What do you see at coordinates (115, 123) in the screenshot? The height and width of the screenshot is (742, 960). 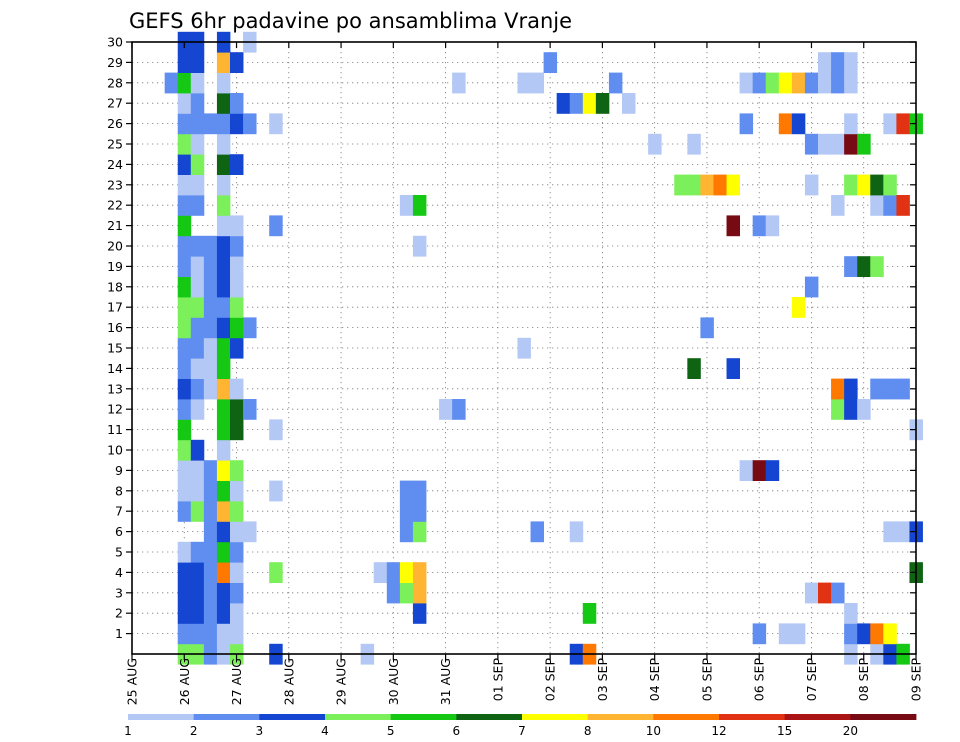 I see `y-tick-label: 26` at bounding box center [115, 123].